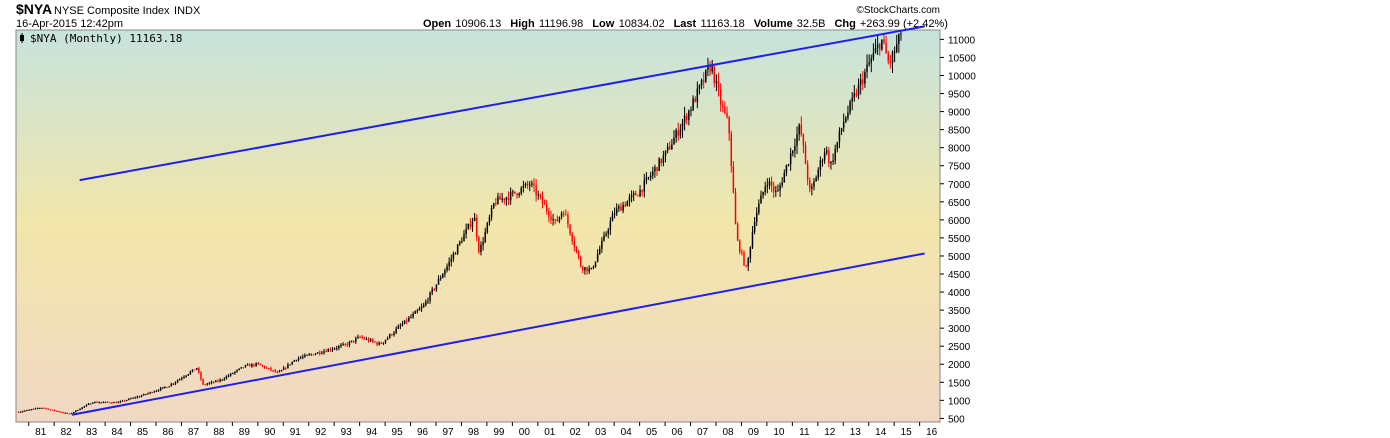 This screenshot has height=438, width=1390. Describe the element at coordinates (92, 432) in the screenshot. I see `x-tick-label: 83` at that location.